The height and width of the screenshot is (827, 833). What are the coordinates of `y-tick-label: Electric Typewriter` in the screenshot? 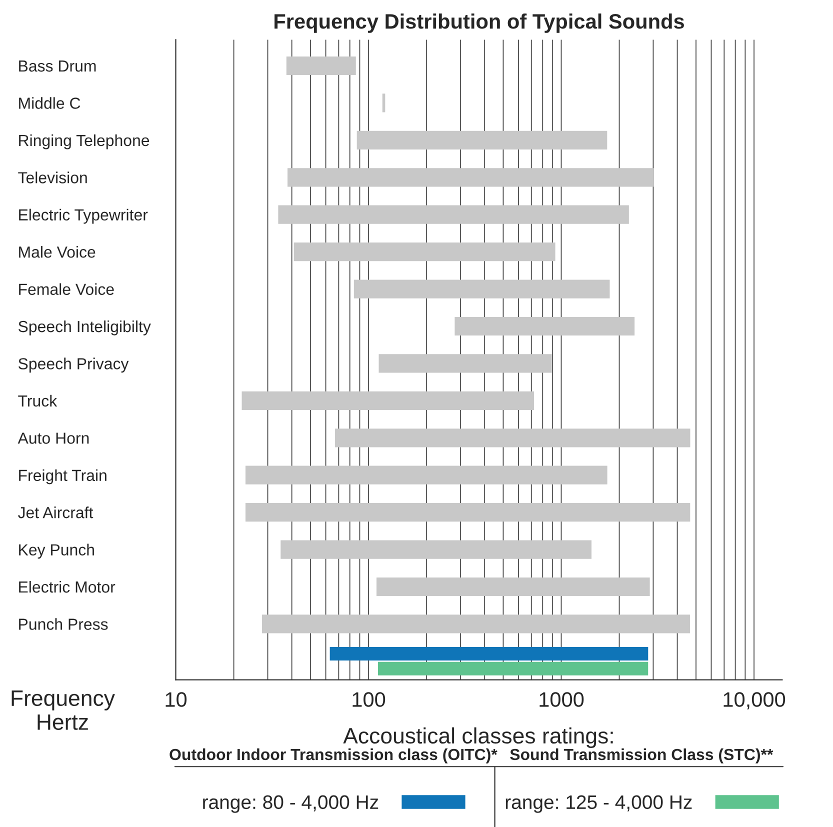 It's located at (83, 216).